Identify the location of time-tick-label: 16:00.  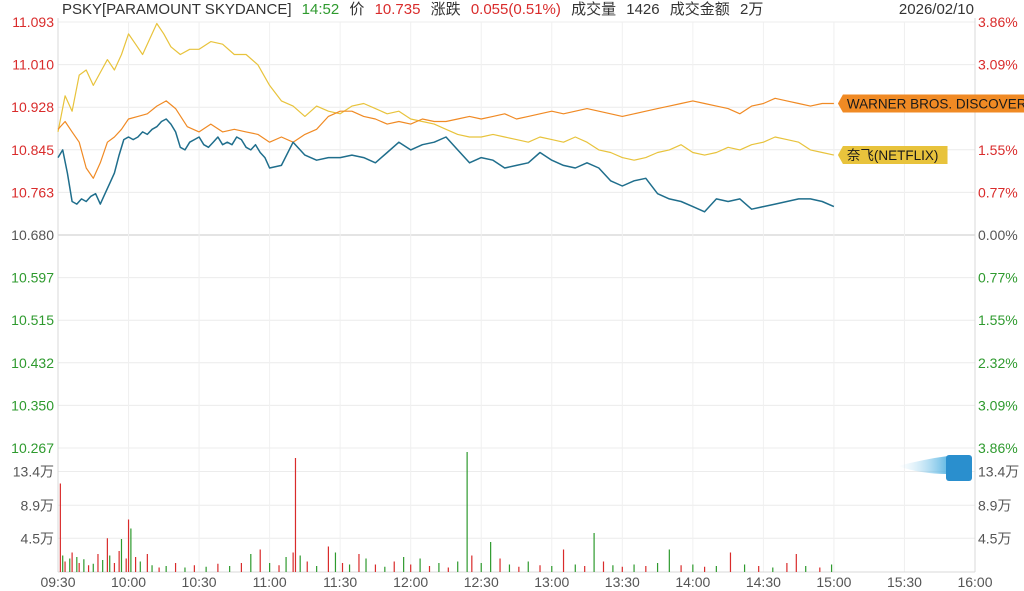
(974, 582).